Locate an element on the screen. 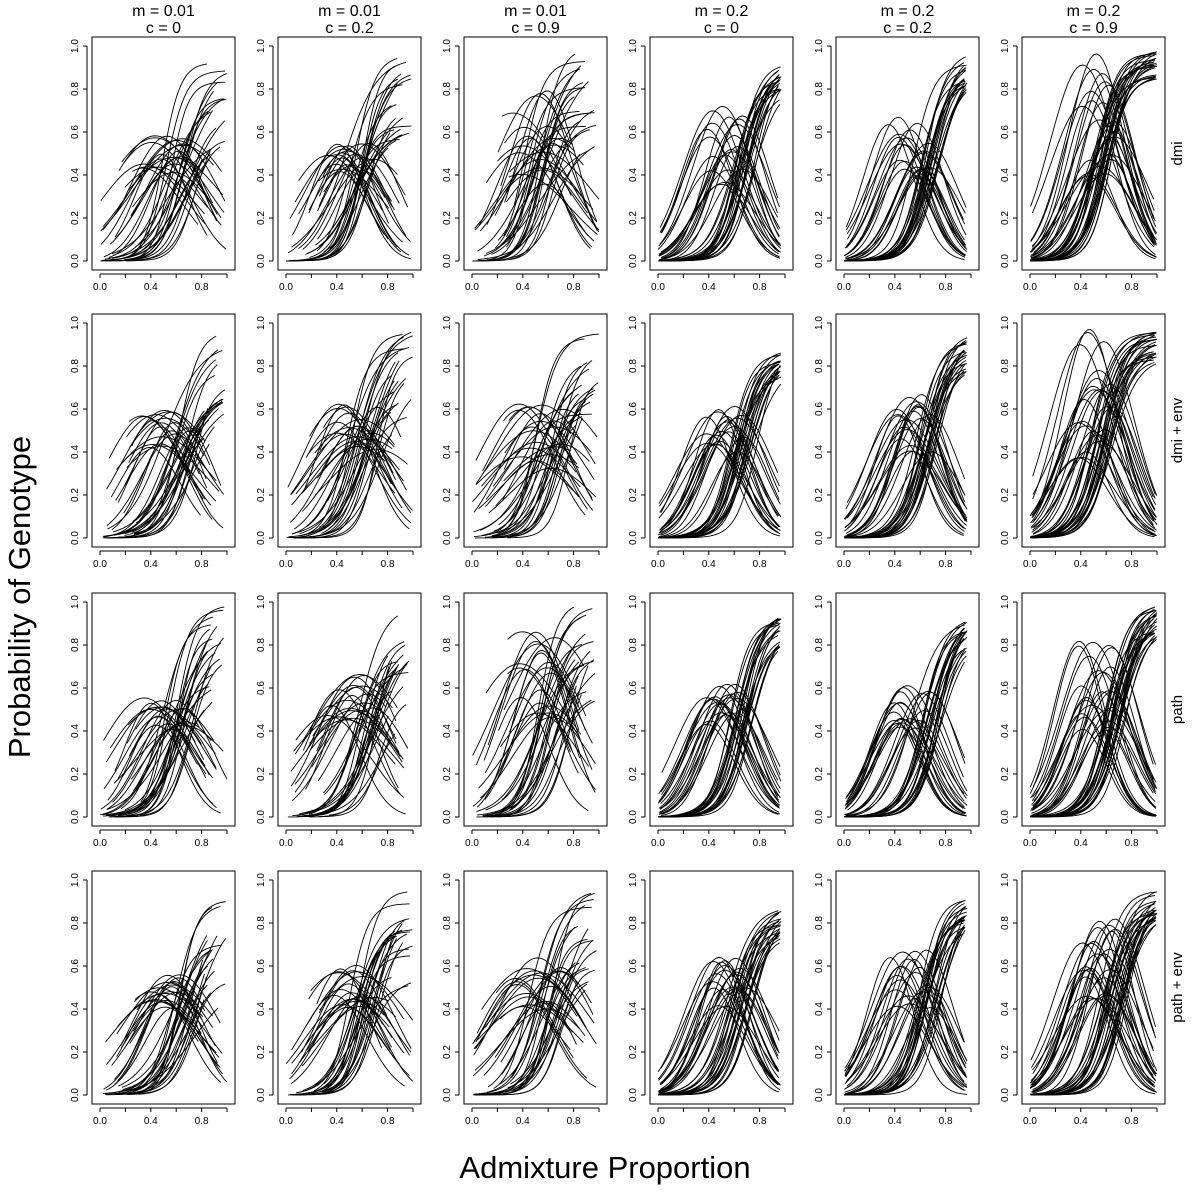 This screenshot has height=1200, width=1200. panel-3-6: 0.0 0.4 0.8 0.0 0.2 0.4 0.6 0.8 1.0 is located at coordinates (1083, 720).